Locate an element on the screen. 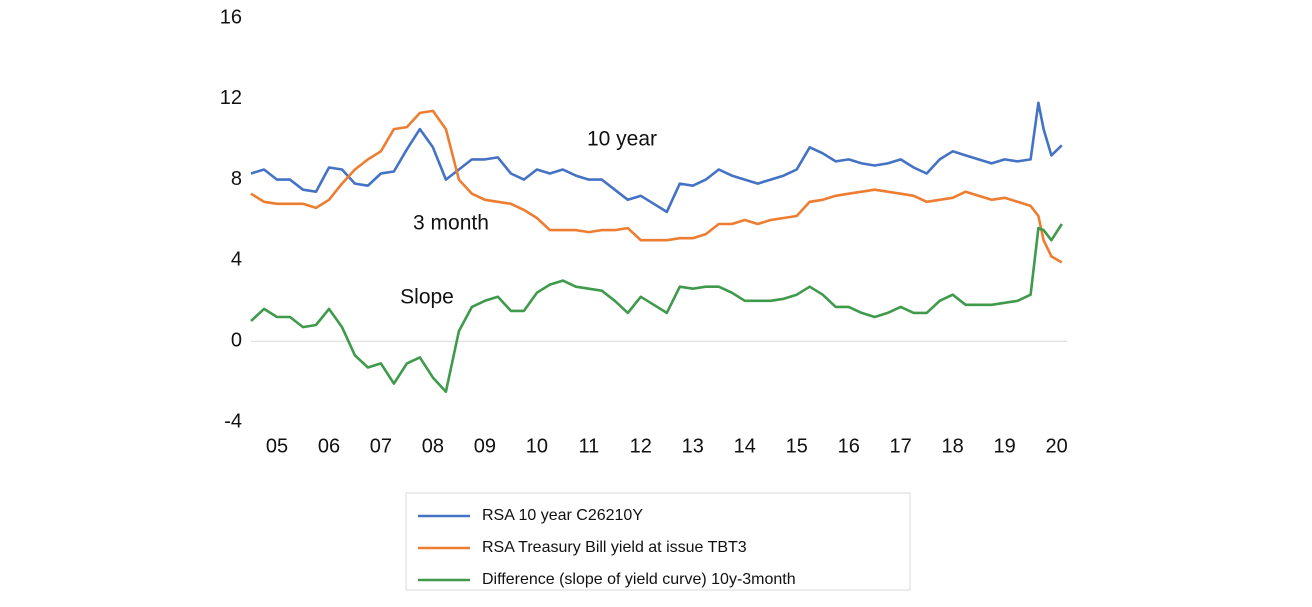 The image size is (1312, 607). x-tick-label: 13 is located at coordinates (693, 446).